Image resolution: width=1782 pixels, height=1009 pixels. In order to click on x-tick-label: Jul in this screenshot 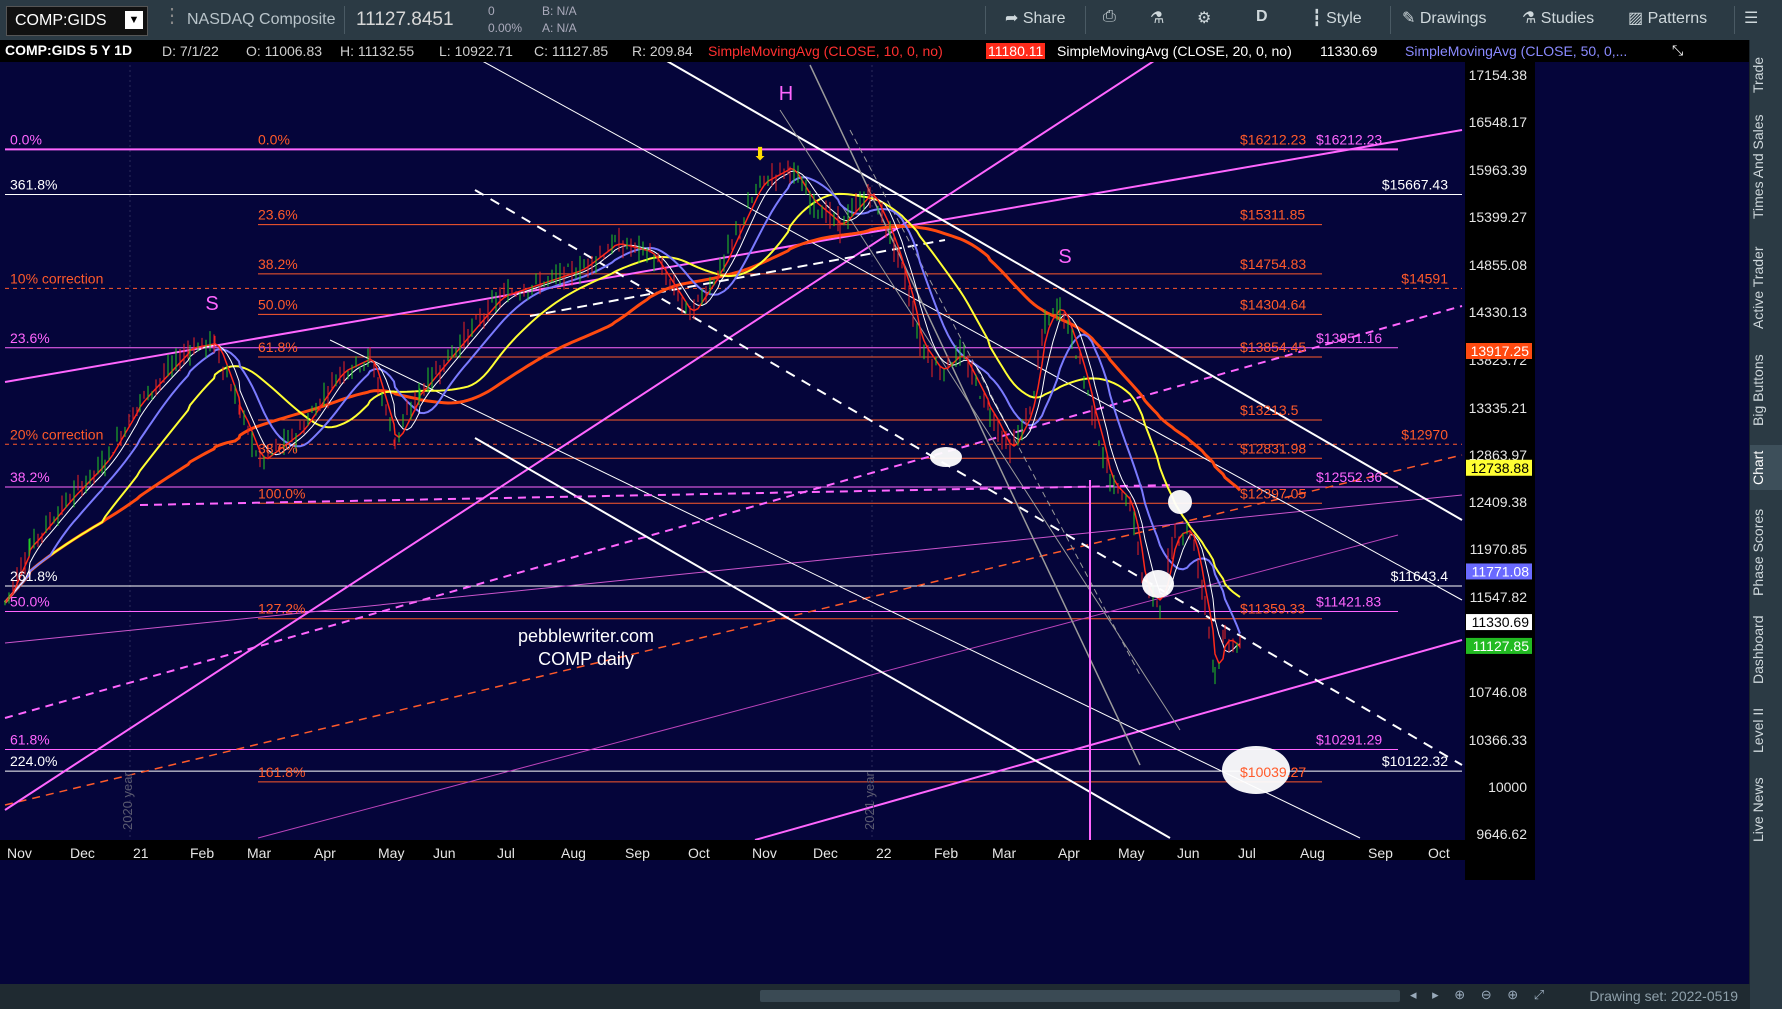, I will do `click(506, 853)`.